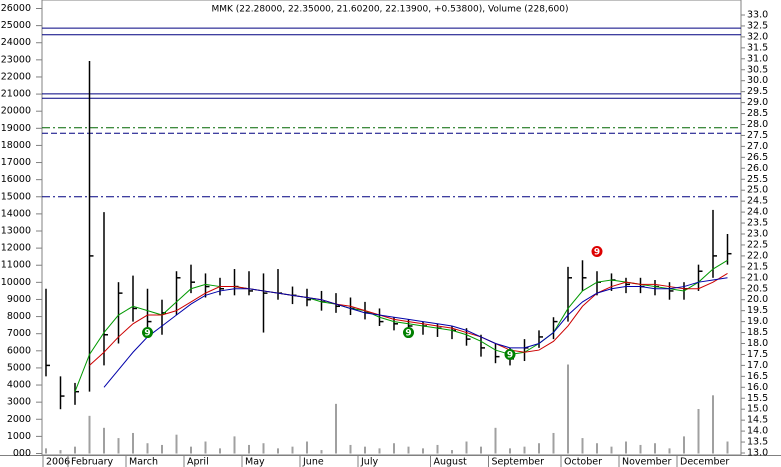 The width and height of the screenshot is (781, 467). Describe the element at coordinates (757, 47) in the screenshot. I see `y2-tick-label: 31.5` at that location.